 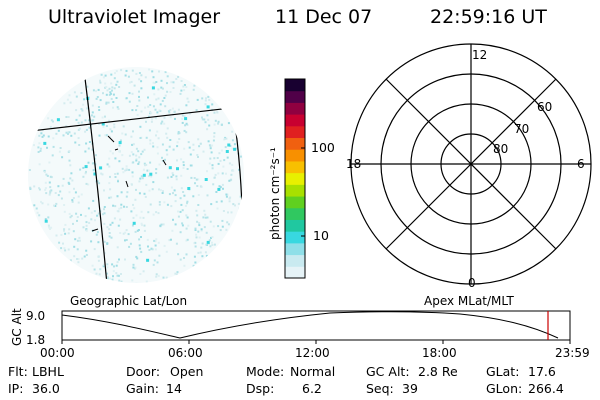 I want to click on colorbar, so click(x=295, y=179).